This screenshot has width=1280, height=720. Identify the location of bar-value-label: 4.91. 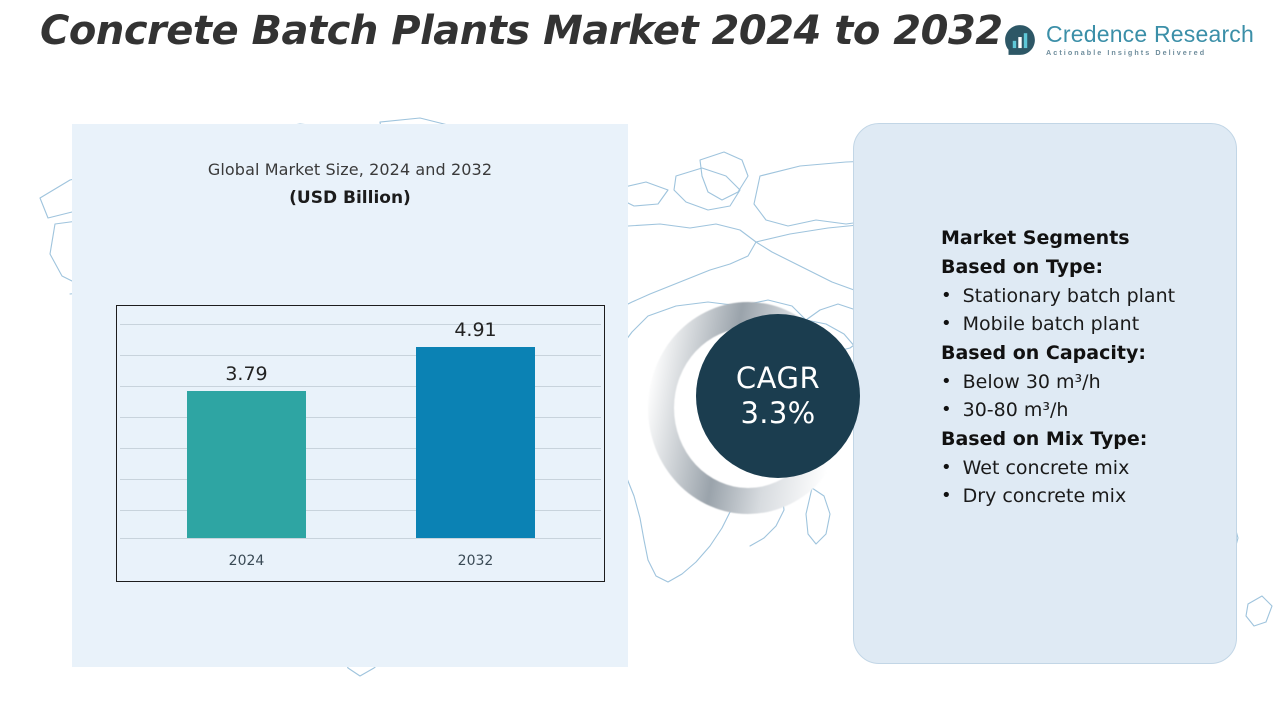
(475, 330).